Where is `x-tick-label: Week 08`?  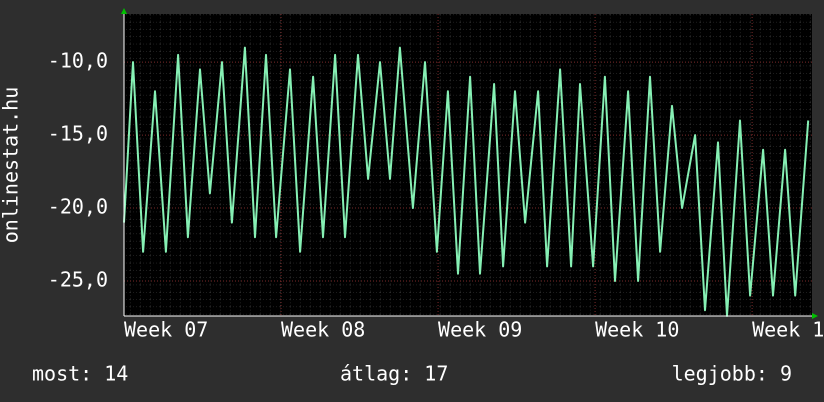
x-tick-label: Week 08 is located at coordinates (323, 330).